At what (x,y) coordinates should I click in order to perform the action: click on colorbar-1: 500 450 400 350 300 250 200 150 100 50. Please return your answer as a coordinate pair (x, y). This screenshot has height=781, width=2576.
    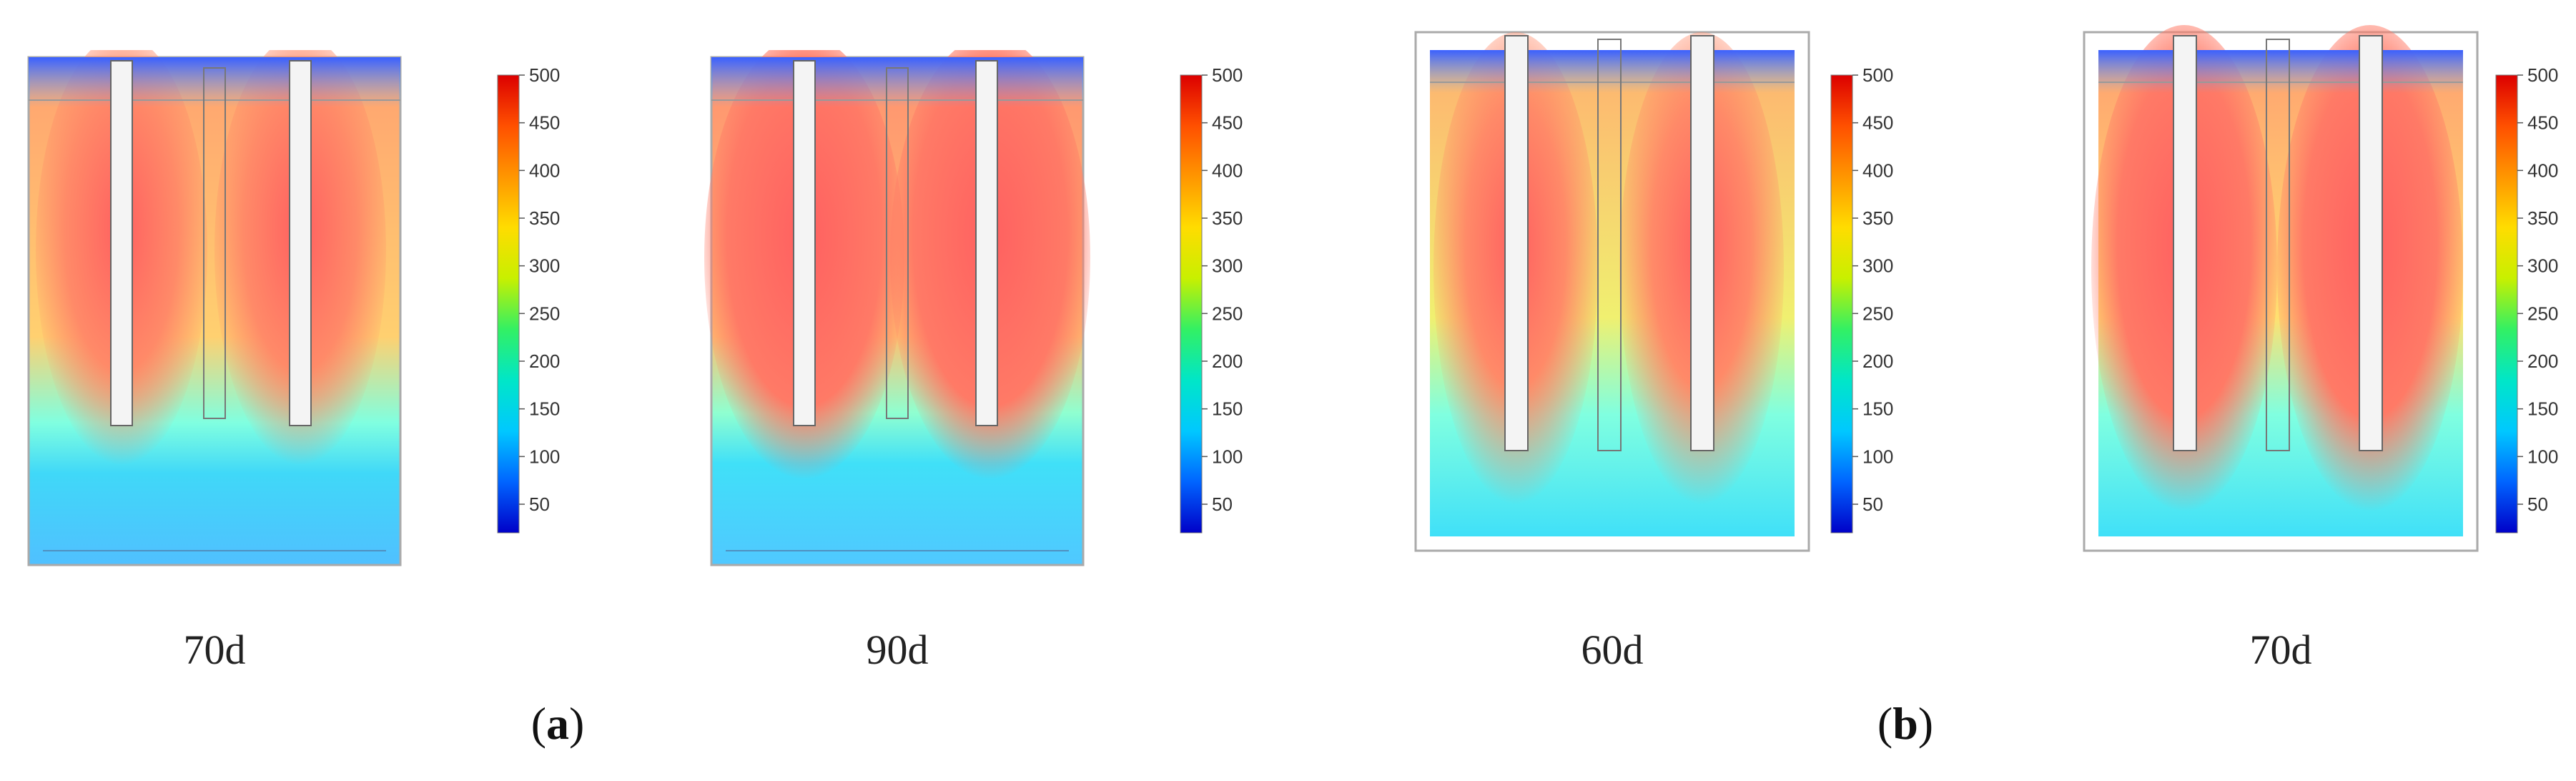
    Looking at the image, I should click on (528, 301).